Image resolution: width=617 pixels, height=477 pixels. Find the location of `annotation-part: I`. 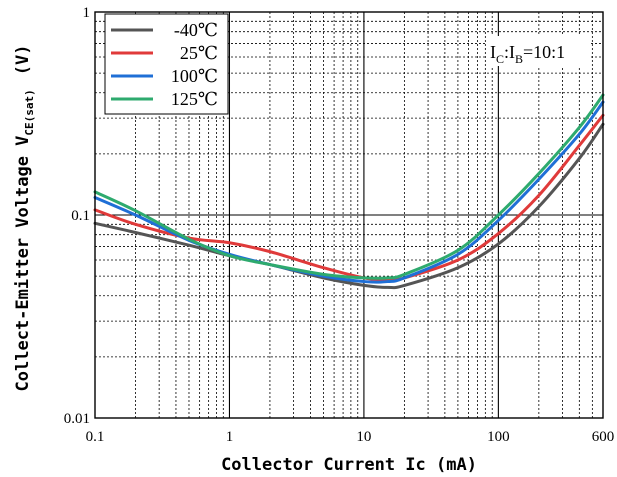

annotation-part: I is located at coordinates (493, 52).